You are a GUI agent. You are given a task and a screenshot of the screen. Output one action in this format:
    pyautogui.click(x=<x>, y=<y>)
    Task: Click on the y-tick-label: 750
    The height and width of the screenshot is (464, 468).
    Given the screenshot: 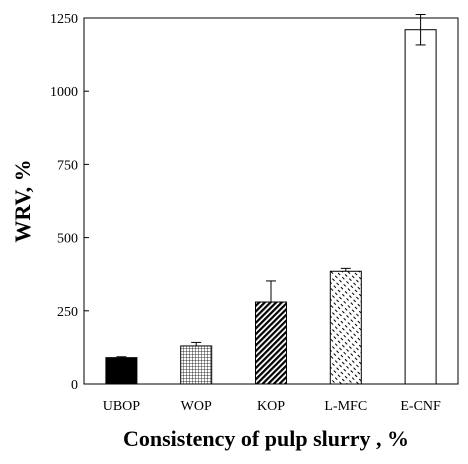 What is the action you would take?
    pyautogui.click(x=67, y=165)
    